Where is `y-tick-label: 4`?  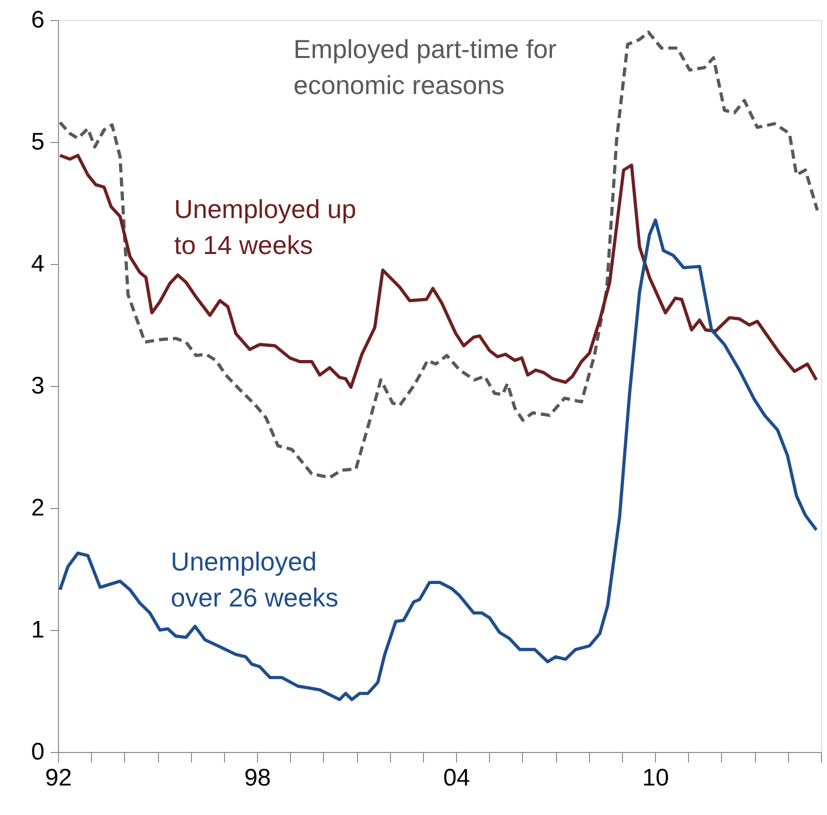 y-tick-label: 4 is located at coordinates (37, 264).